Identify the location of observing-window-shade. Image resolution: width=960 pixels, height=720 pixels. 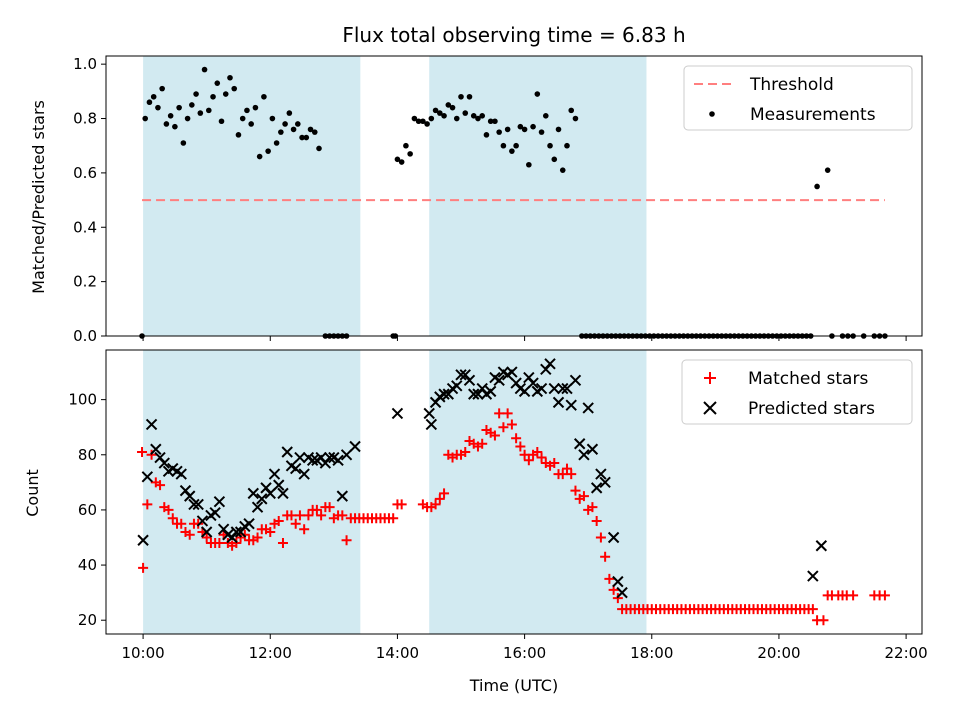
(252, 196).